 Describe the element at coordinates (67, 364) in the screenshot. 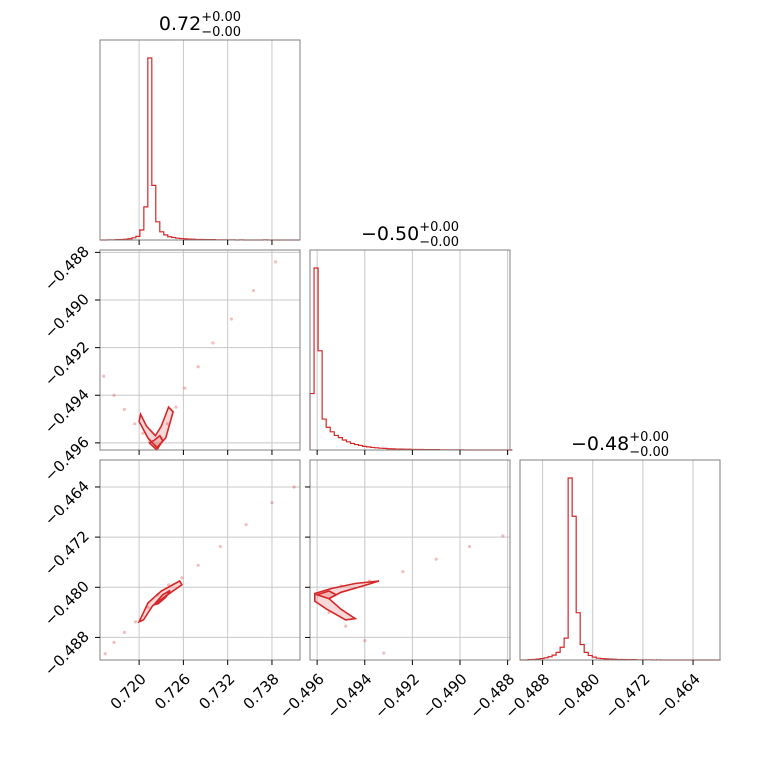

I see `y-tick-label: −0.492` at that location.